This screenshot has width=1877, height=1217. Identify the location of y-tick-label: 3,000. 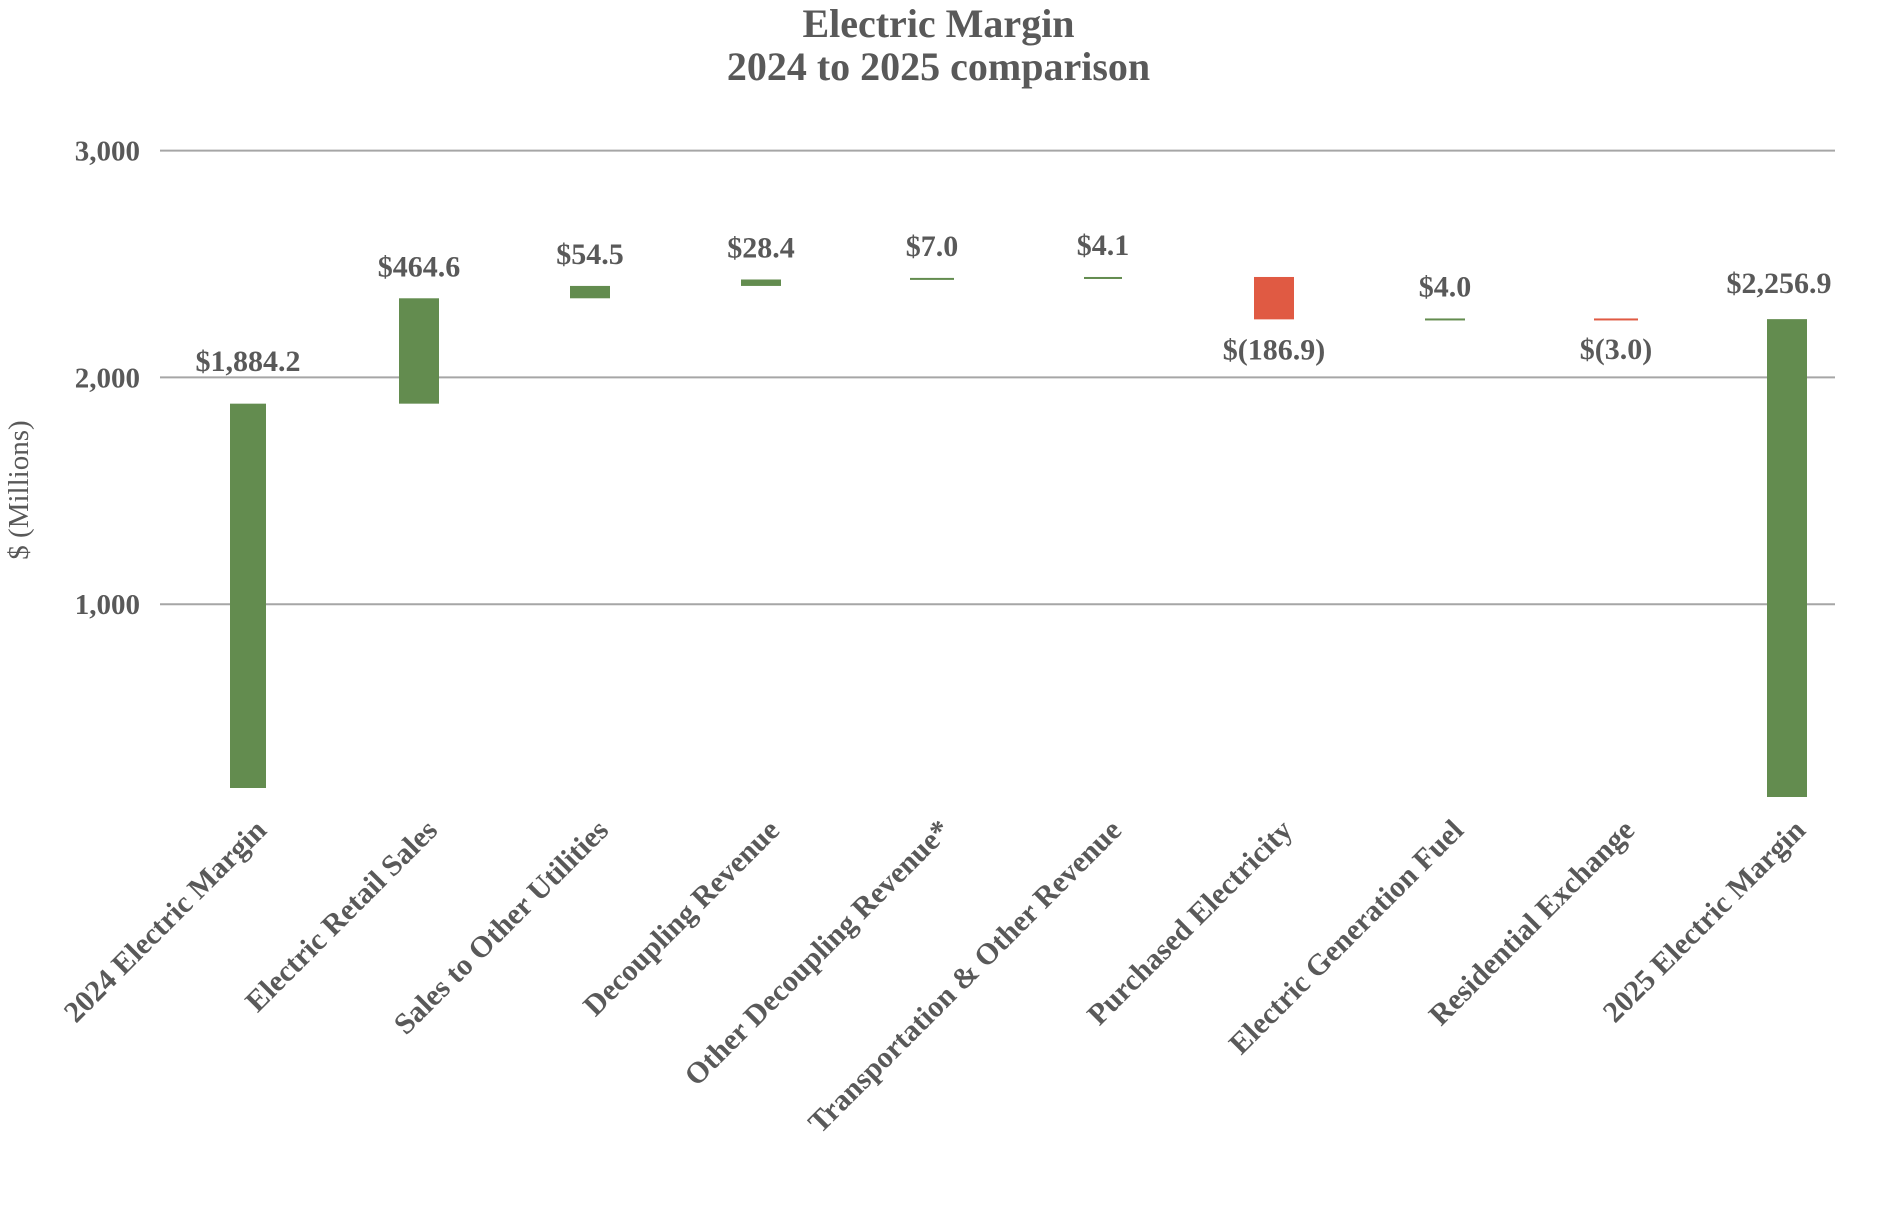
(107, 152).